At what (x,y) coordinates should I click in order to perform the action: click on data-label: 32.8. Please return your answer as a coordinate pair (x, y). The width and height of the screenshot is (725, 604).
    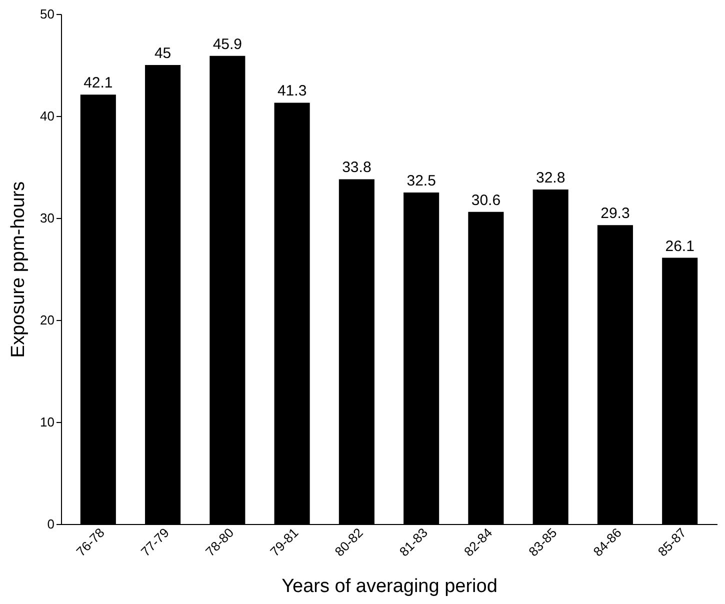
    Looking at the image, I should click on (551, 177).